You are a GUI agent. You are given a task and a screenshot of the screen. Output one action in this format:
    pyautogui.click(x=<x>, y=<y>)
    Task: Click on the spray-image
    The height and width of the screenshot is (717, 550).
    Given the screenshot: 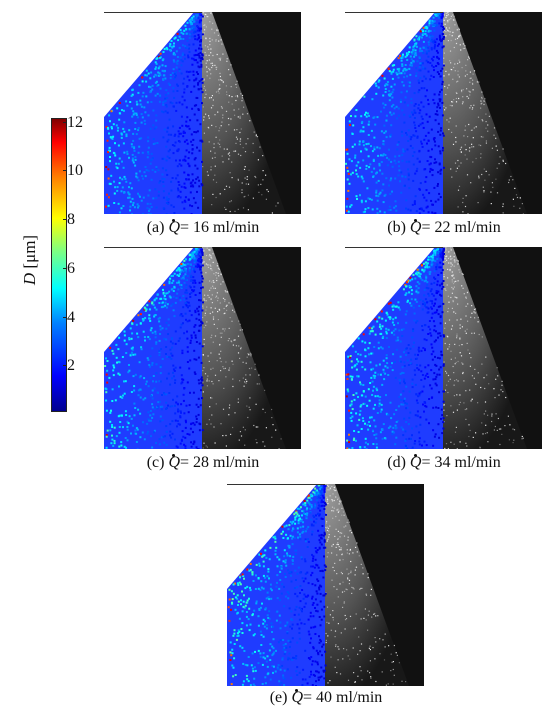 What is the action you would take?
    pyautogui.click(x=325, y=586)
    